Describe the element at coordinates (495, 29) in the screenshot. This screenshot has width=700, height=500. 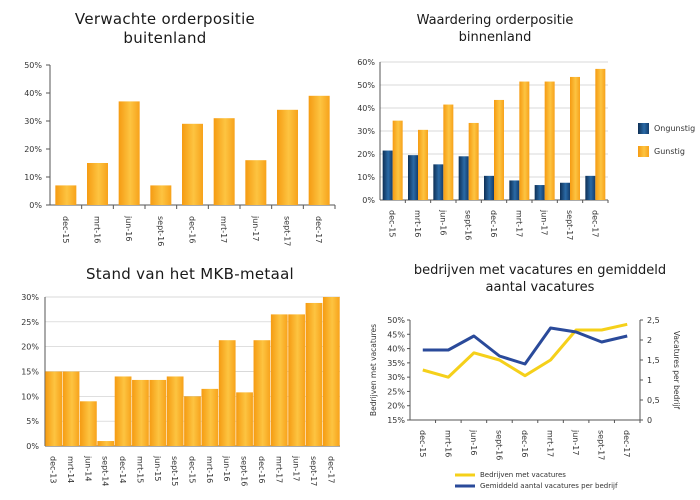
I see `chart2-title: Waardering orderpositie binnenland` at that location.